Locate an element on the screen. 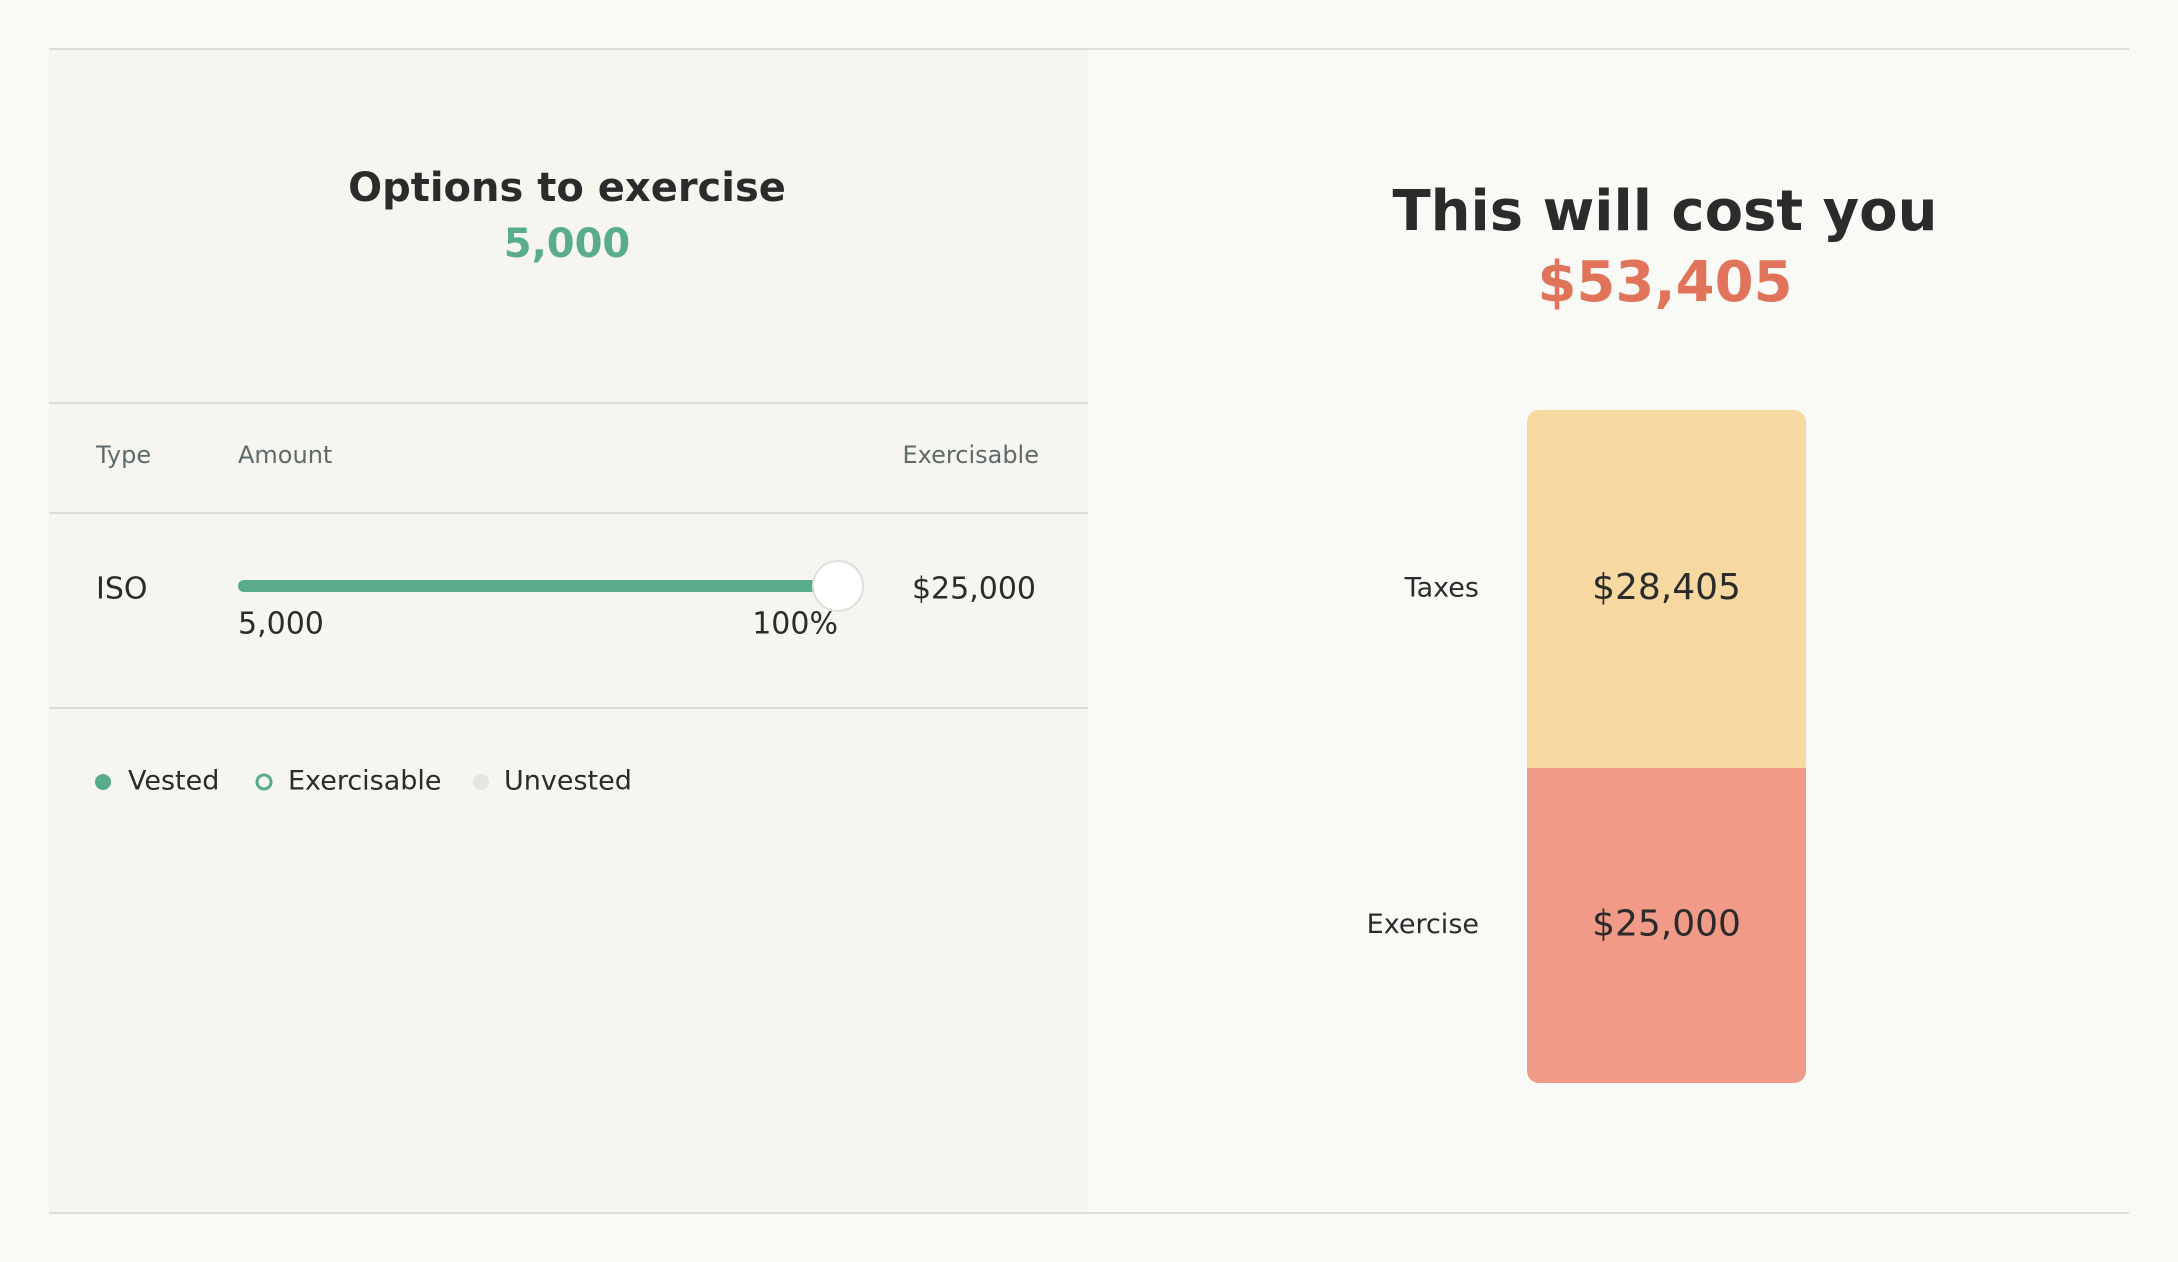 Image resolution: width=2178 pixels, height=1262 pixels. legend-label: Exercisable is located at coordinates (365, 781).